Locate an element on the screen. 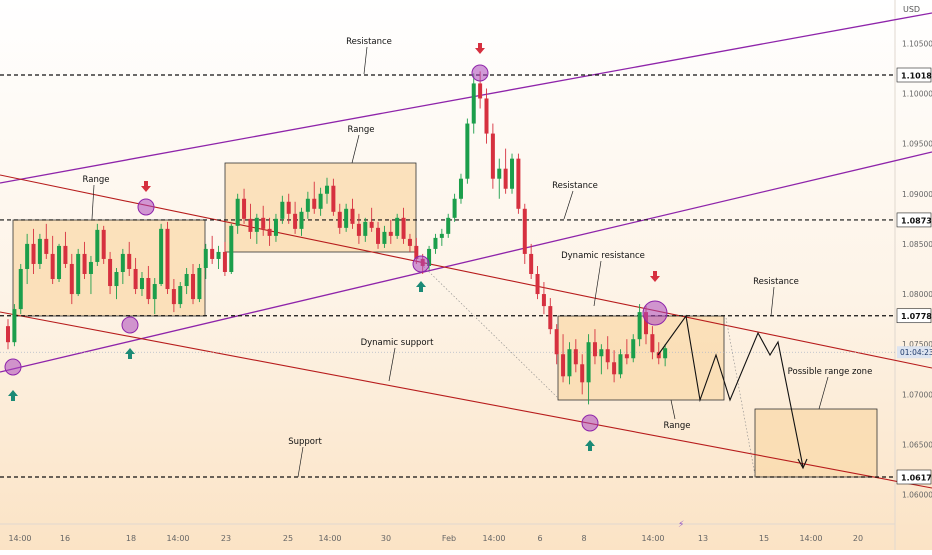 The height and width of the screenshot is (555, 932). projection-path is located at coordinates (730, 391).